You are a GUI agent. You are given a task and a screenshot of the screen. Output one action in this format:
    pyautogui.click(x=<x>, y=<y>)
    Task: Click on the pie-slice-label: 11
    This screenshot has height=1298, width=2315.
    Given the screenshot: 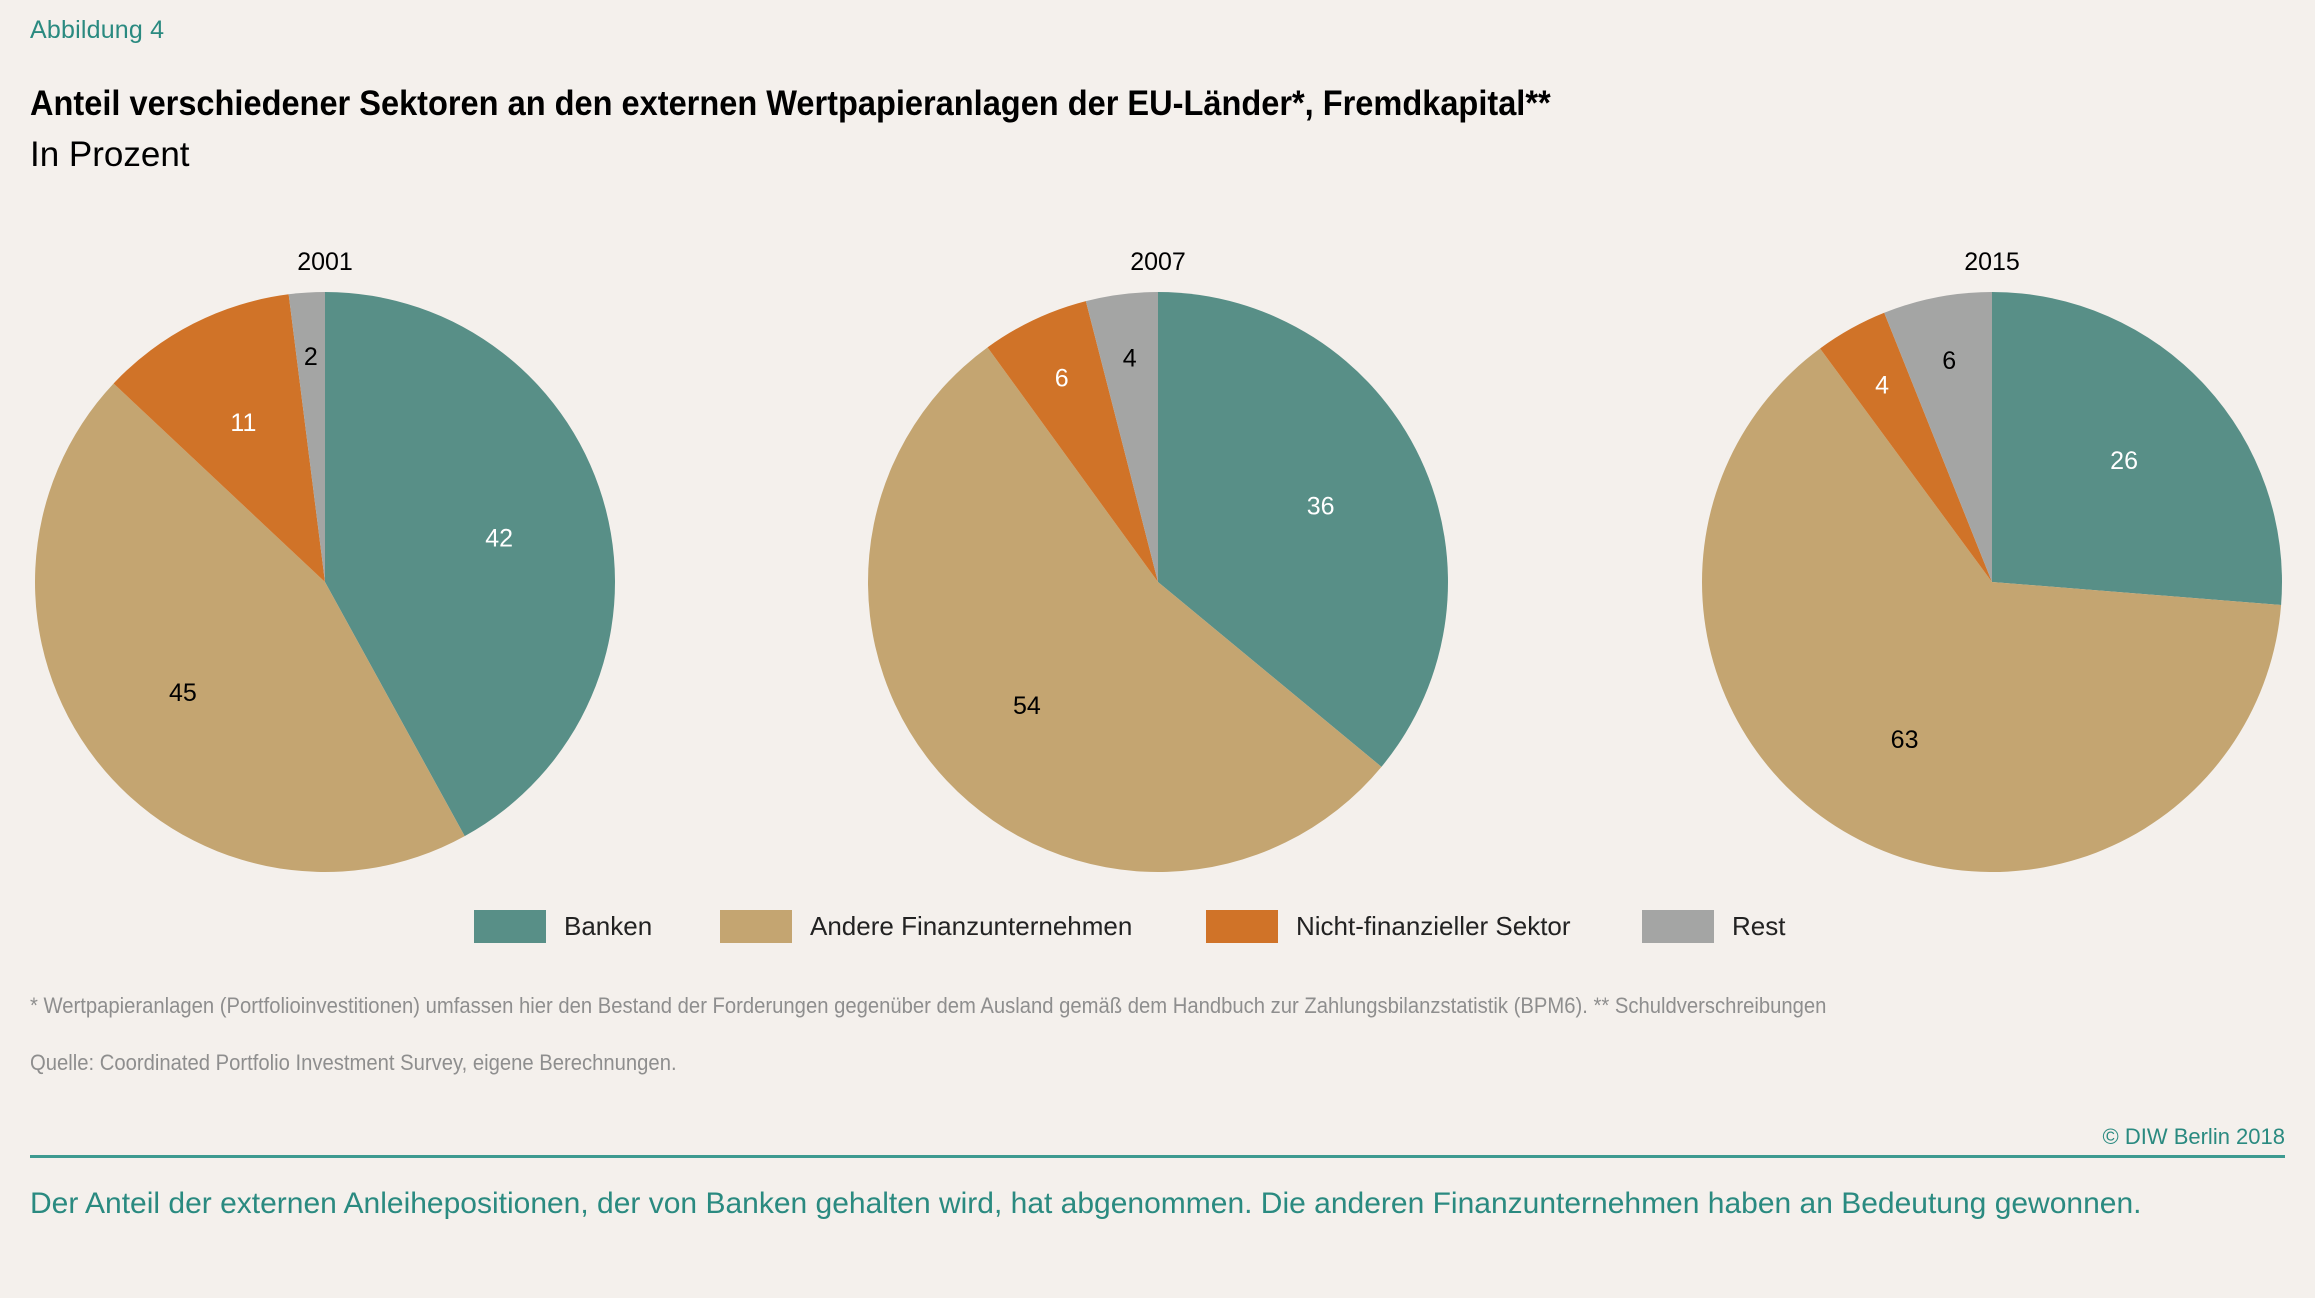 What is the action you would take?
    pyautogui.click(x=243, y=423)
    